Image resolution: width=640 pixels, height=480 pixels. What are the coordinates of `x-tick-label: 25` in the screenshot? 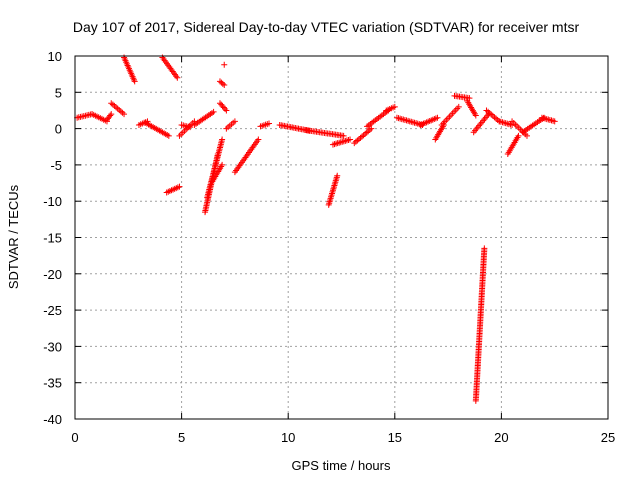 It's located at (608, 437).